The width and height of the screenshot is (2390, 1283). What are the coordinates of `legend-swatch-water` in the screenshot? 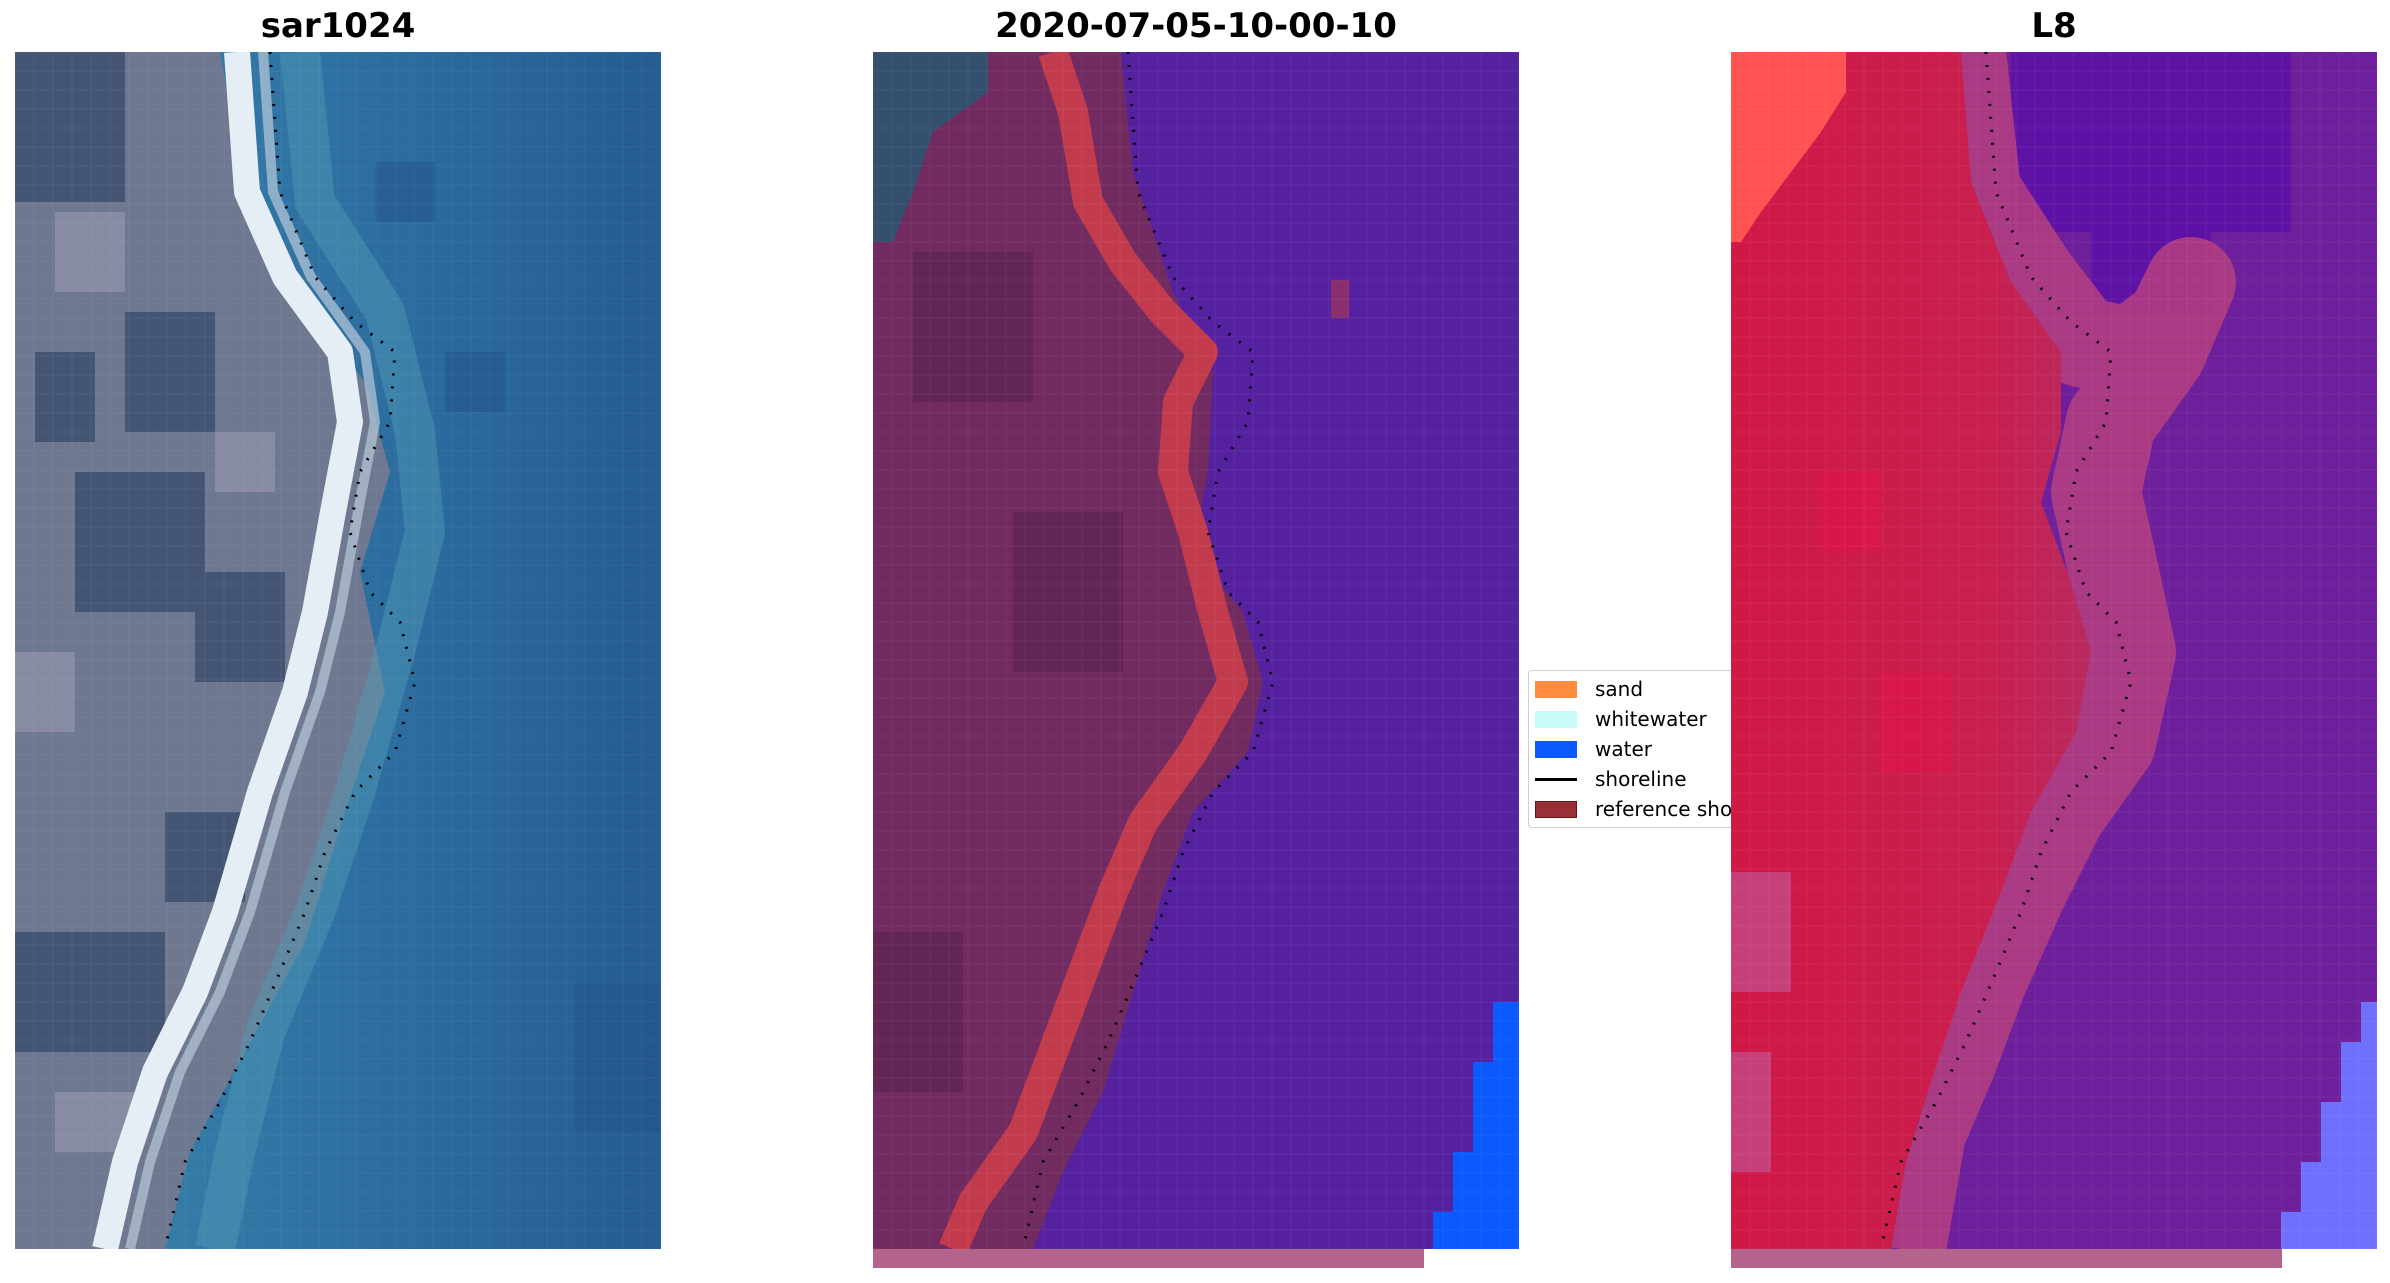 It's located at (1556, 749).